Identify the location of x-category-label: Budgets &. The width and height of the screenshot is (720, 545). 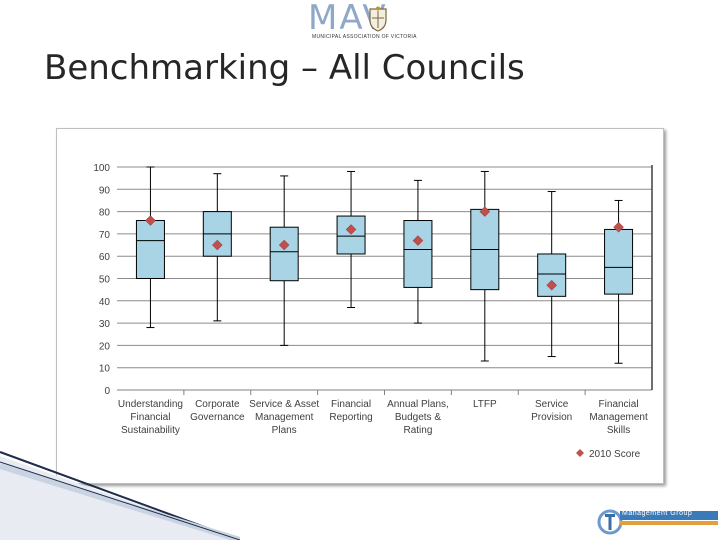
(418, 417).